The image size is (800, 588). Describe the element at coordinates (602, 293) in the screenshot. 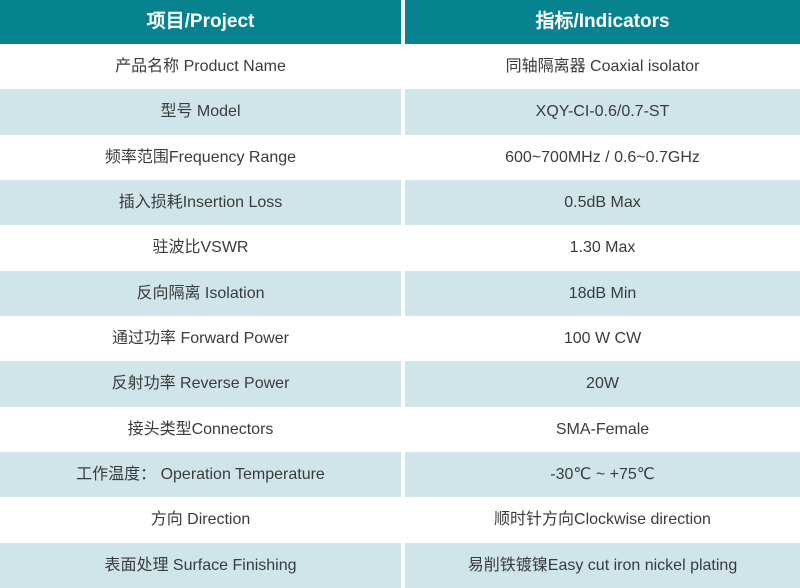

I see `indicator-cell: 18dB Min` at that location.